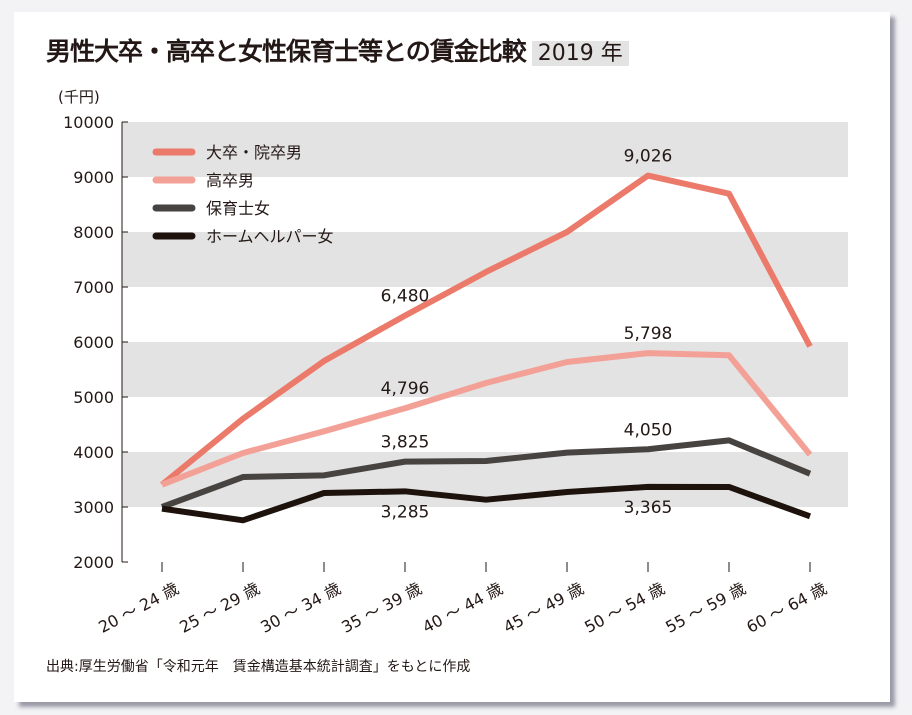  I want to click on data-label: 9,026, so click(648, 157).